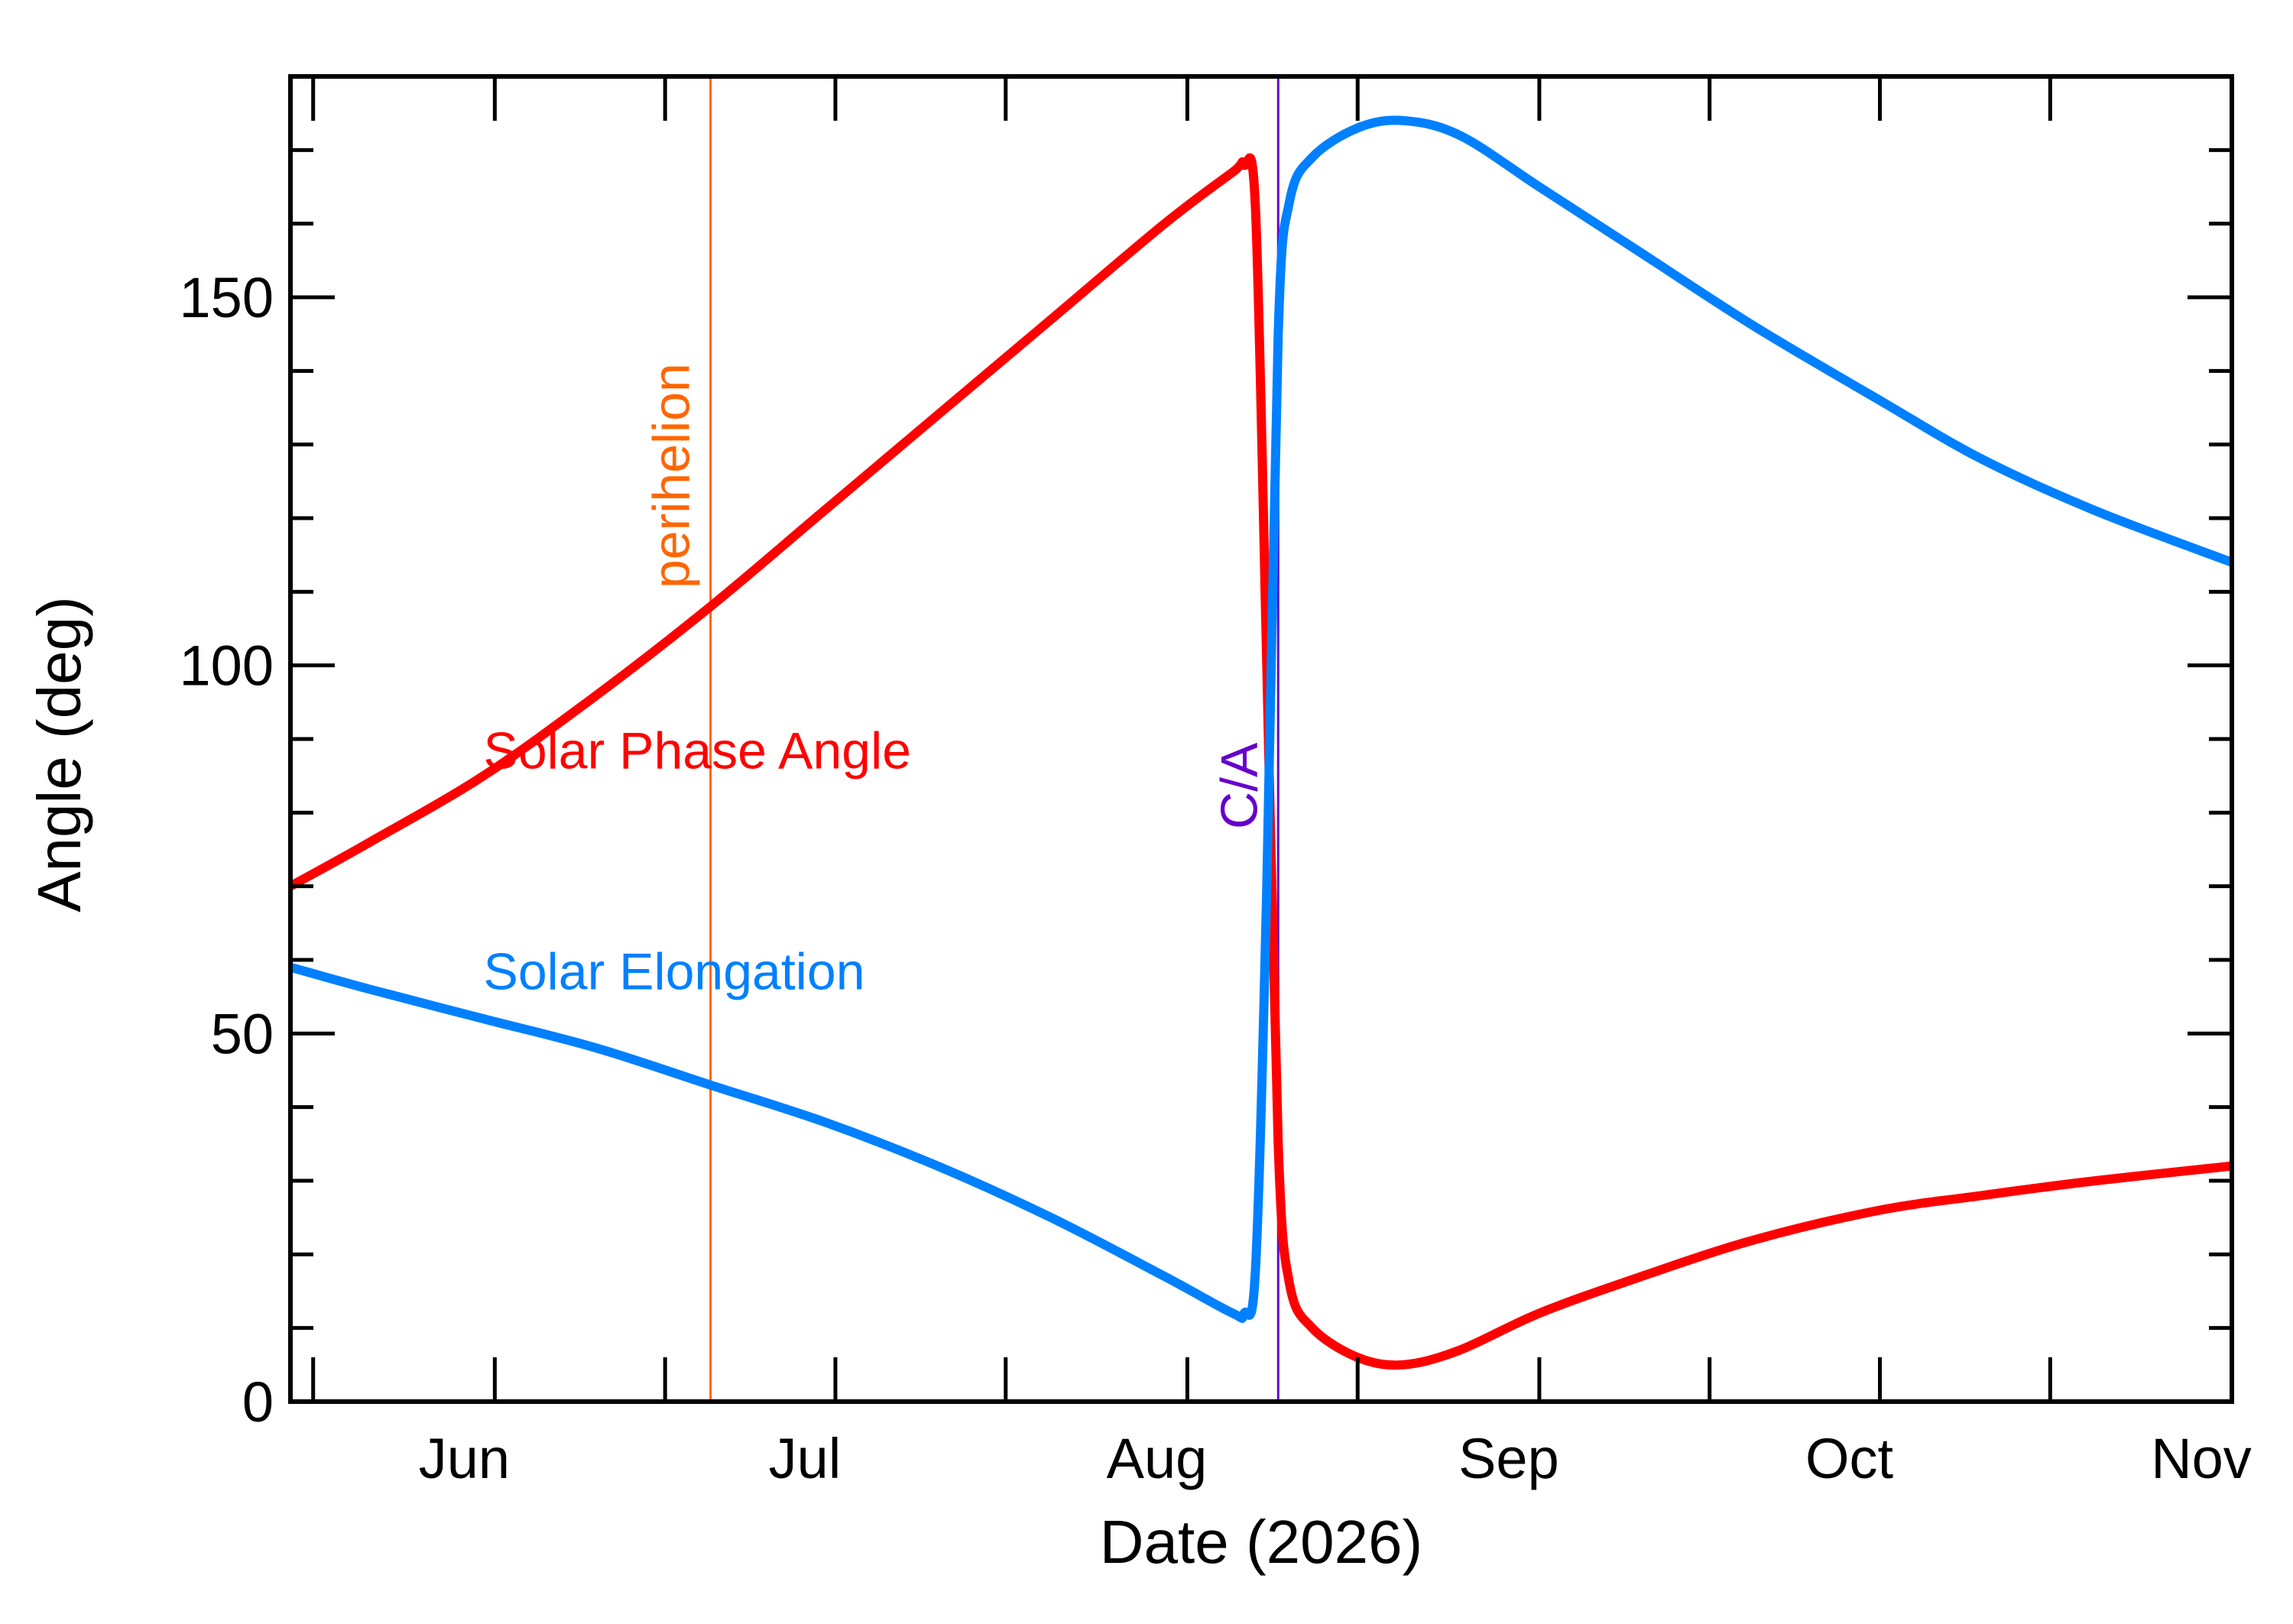 The height and width of the screenshot is (1624, 2293). Describe the element at coordinates (805, 1458) in the screenshot. I see `x-tick-label-jul: Jul` at that location.